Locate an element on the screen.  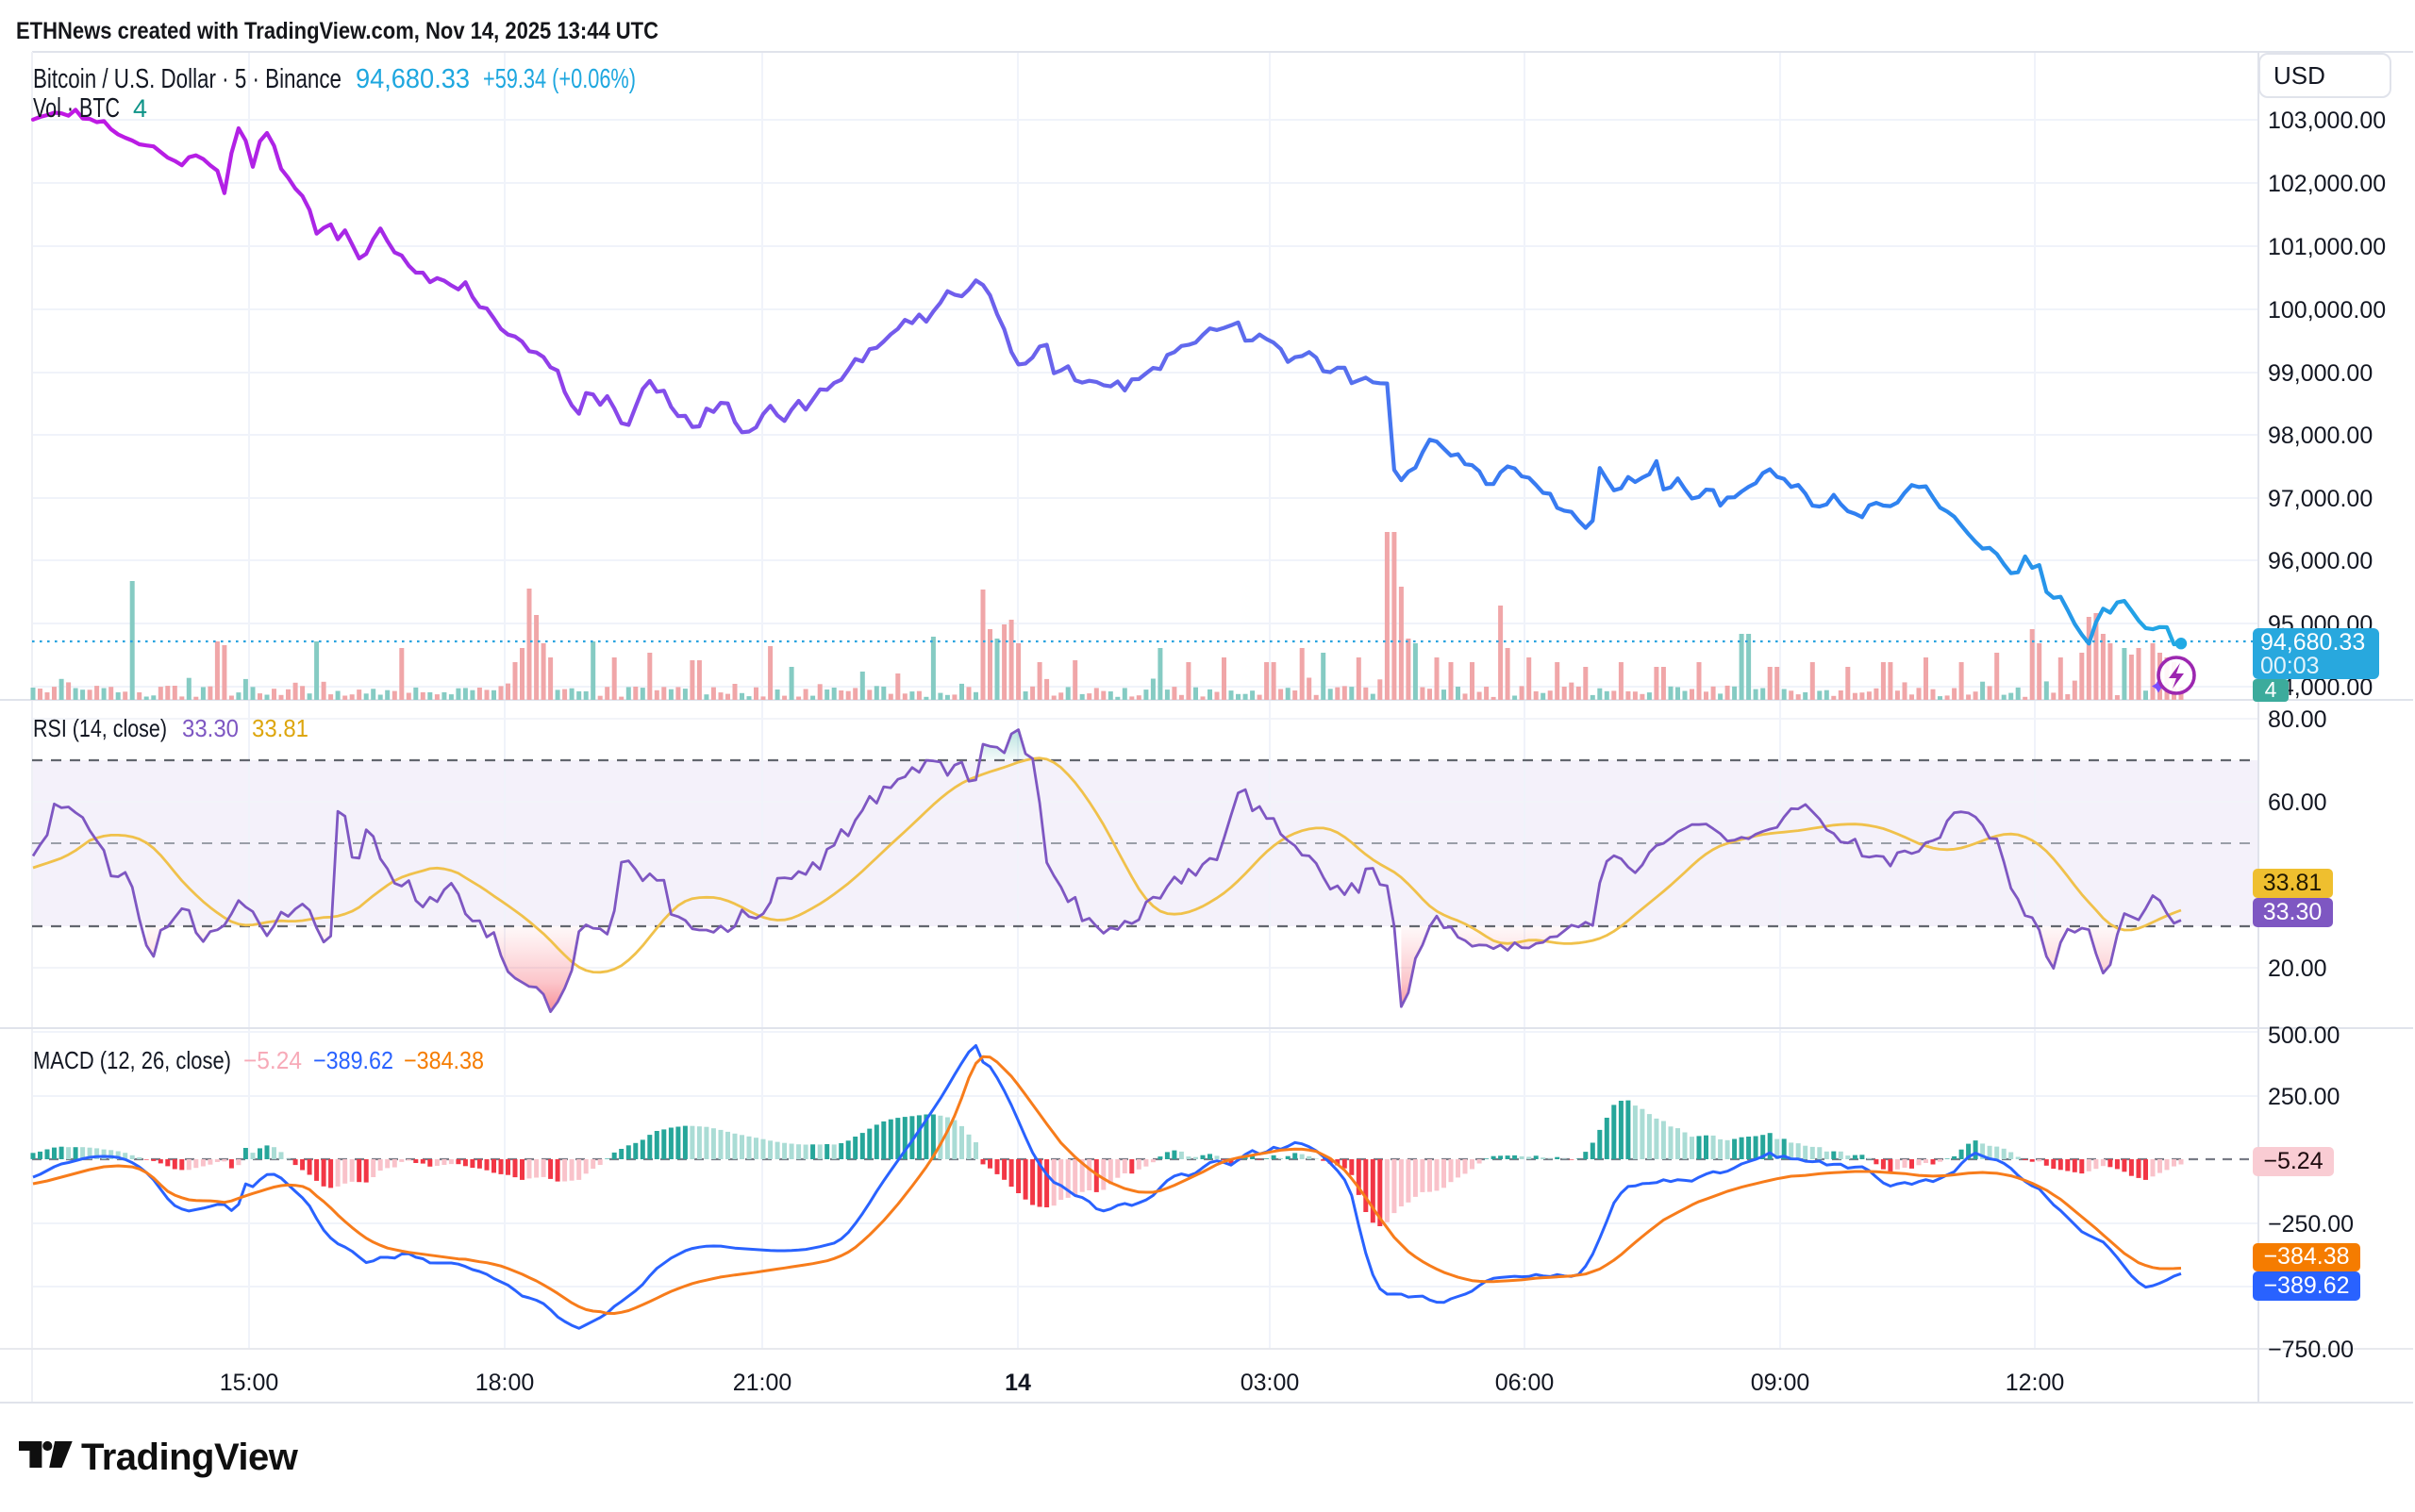
svg-text: Vol · BTC is located at coordinates (77, 108).